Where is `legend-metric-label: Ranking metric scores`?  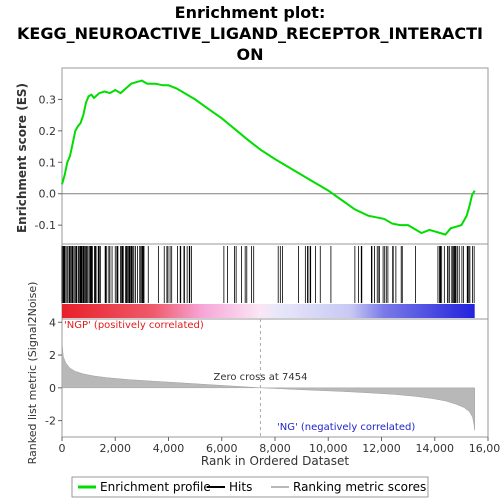 legend-metric-label: Ranking metric scores is located at coordinates (359, 487).